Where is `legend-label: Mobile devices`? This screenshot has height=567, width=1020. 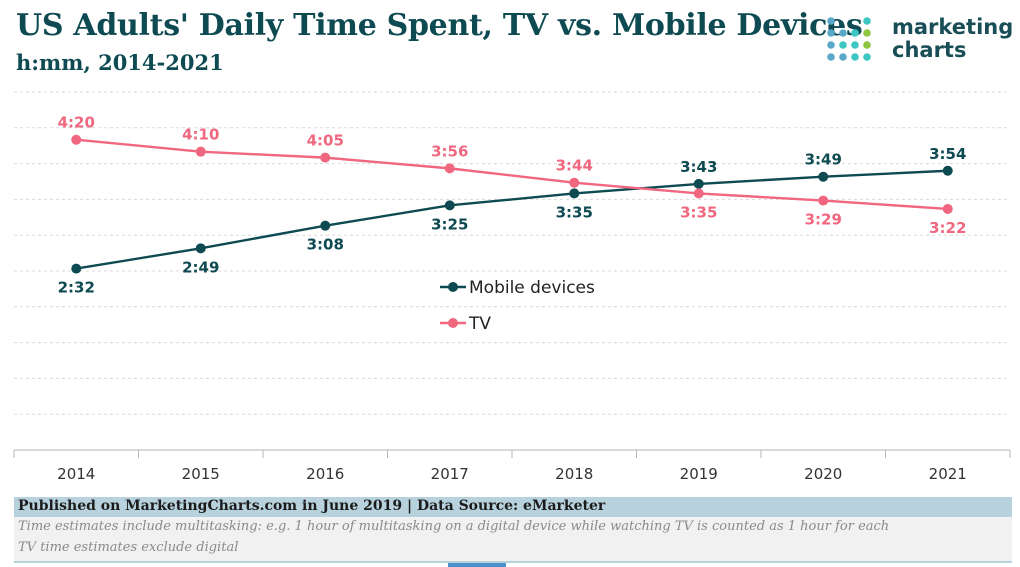 legend-label: Mobile devices is located at coordinates (532, 288).